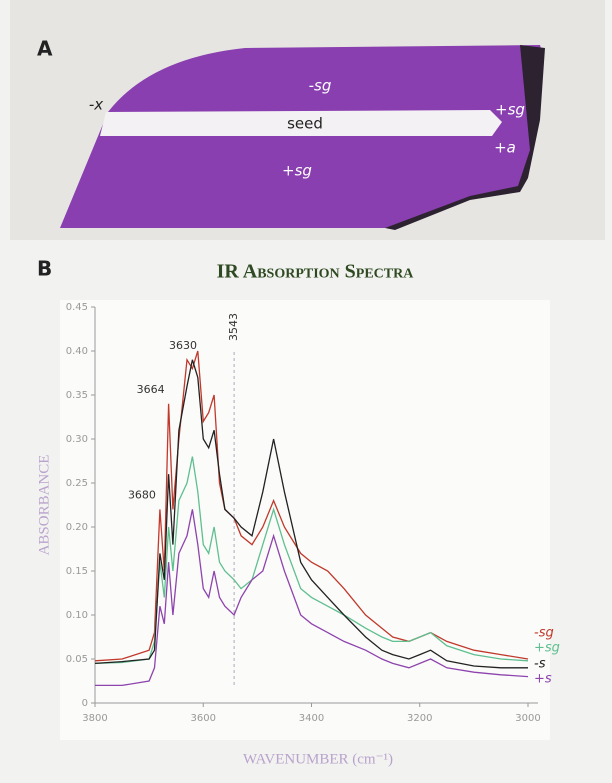  What do you see at coordinates (305, 124) in the screenshot?
I see `region-label: seed` at bounding box center [305, 124].